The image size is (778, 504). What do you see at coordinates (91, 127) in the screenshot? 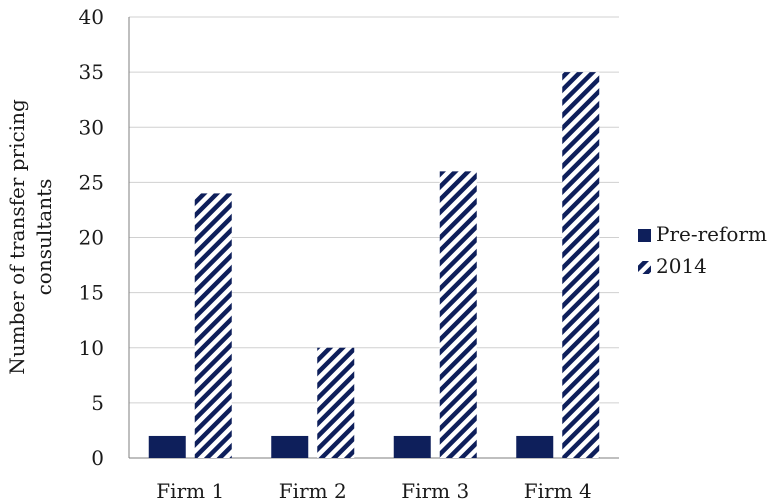
I see `y-tick-label: 30` at bounding box center [91, 127].